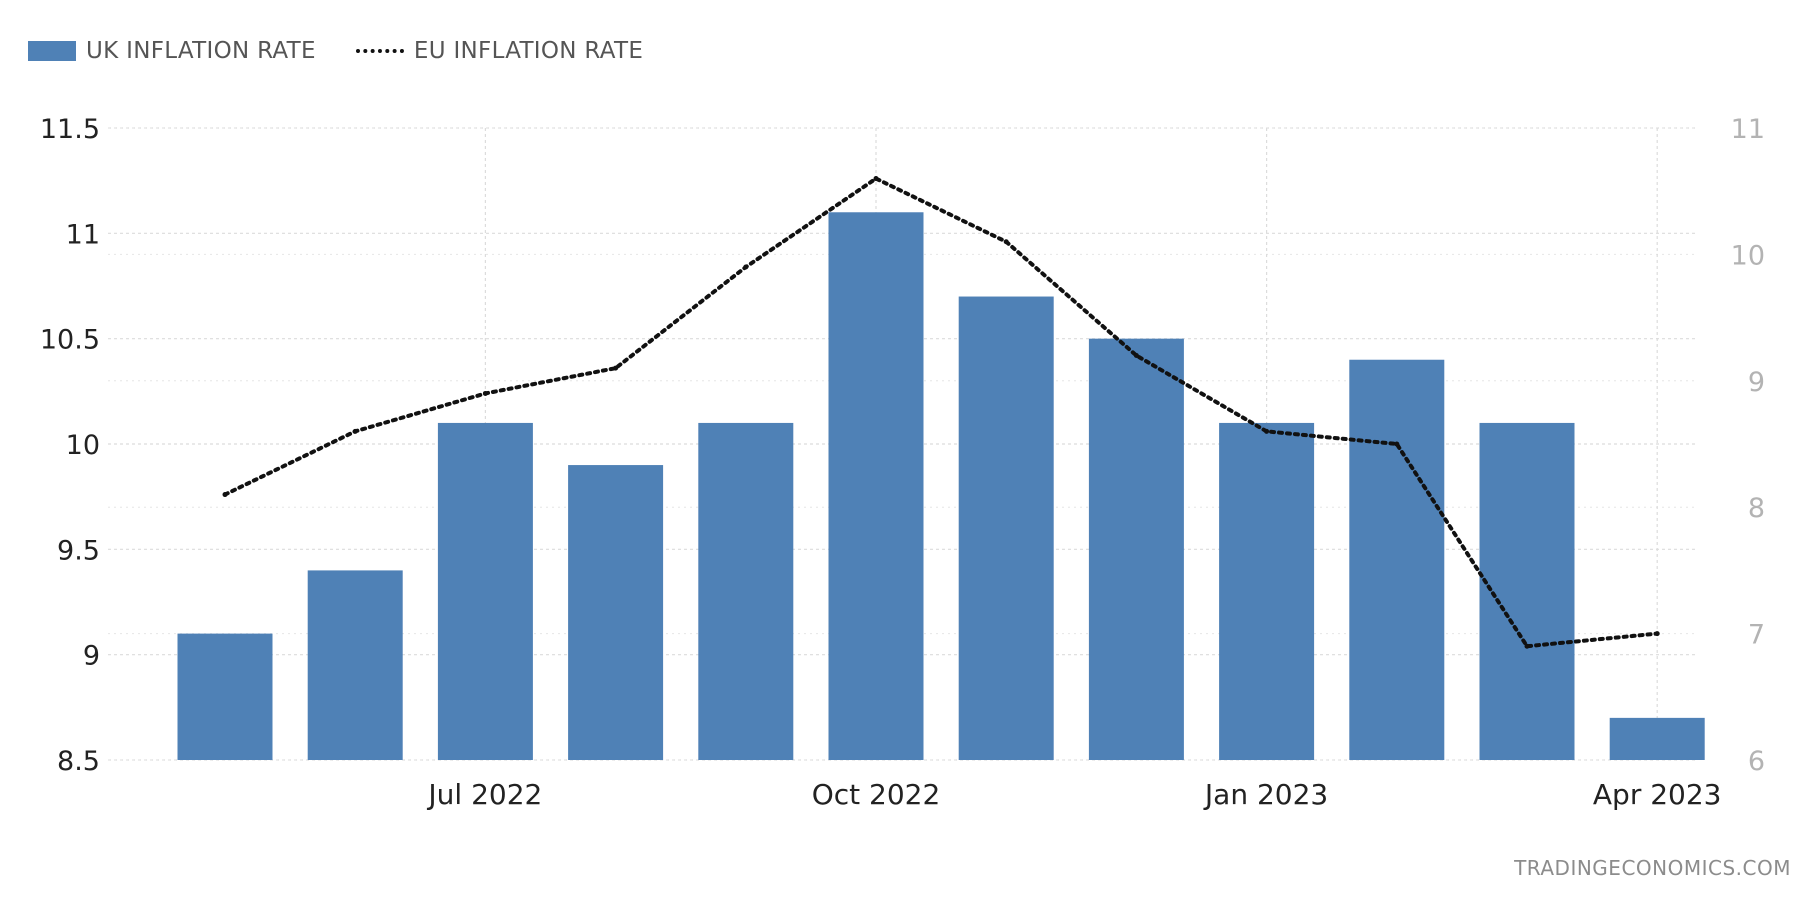 The width and height of the screenshot is (1817, 913). I want to click on legend-item-eu: EU INFLATION RATE, so click(499, 51).